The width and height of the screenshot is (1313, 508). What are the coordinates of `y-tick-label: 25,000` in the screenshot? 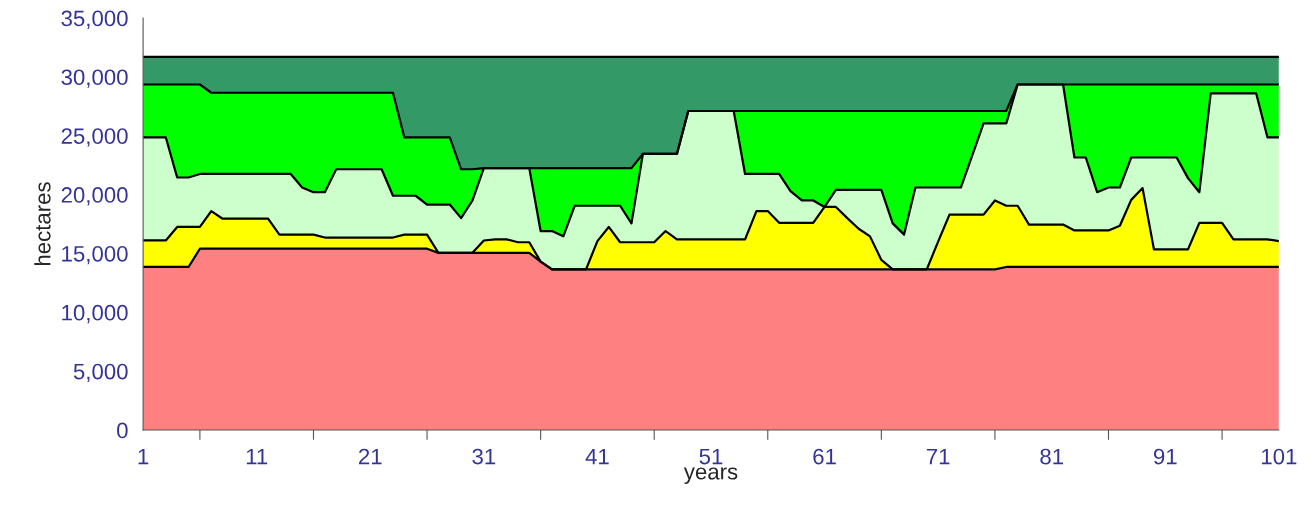 It's located at (94, 137).